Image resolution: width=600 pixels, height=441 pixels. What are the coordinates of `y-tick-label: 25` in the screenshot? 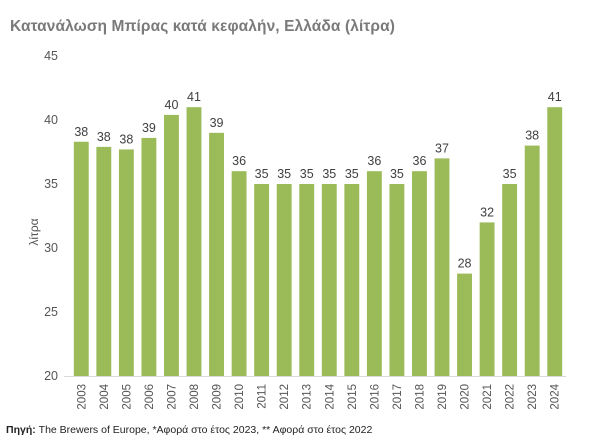 It's located at (51, 312).